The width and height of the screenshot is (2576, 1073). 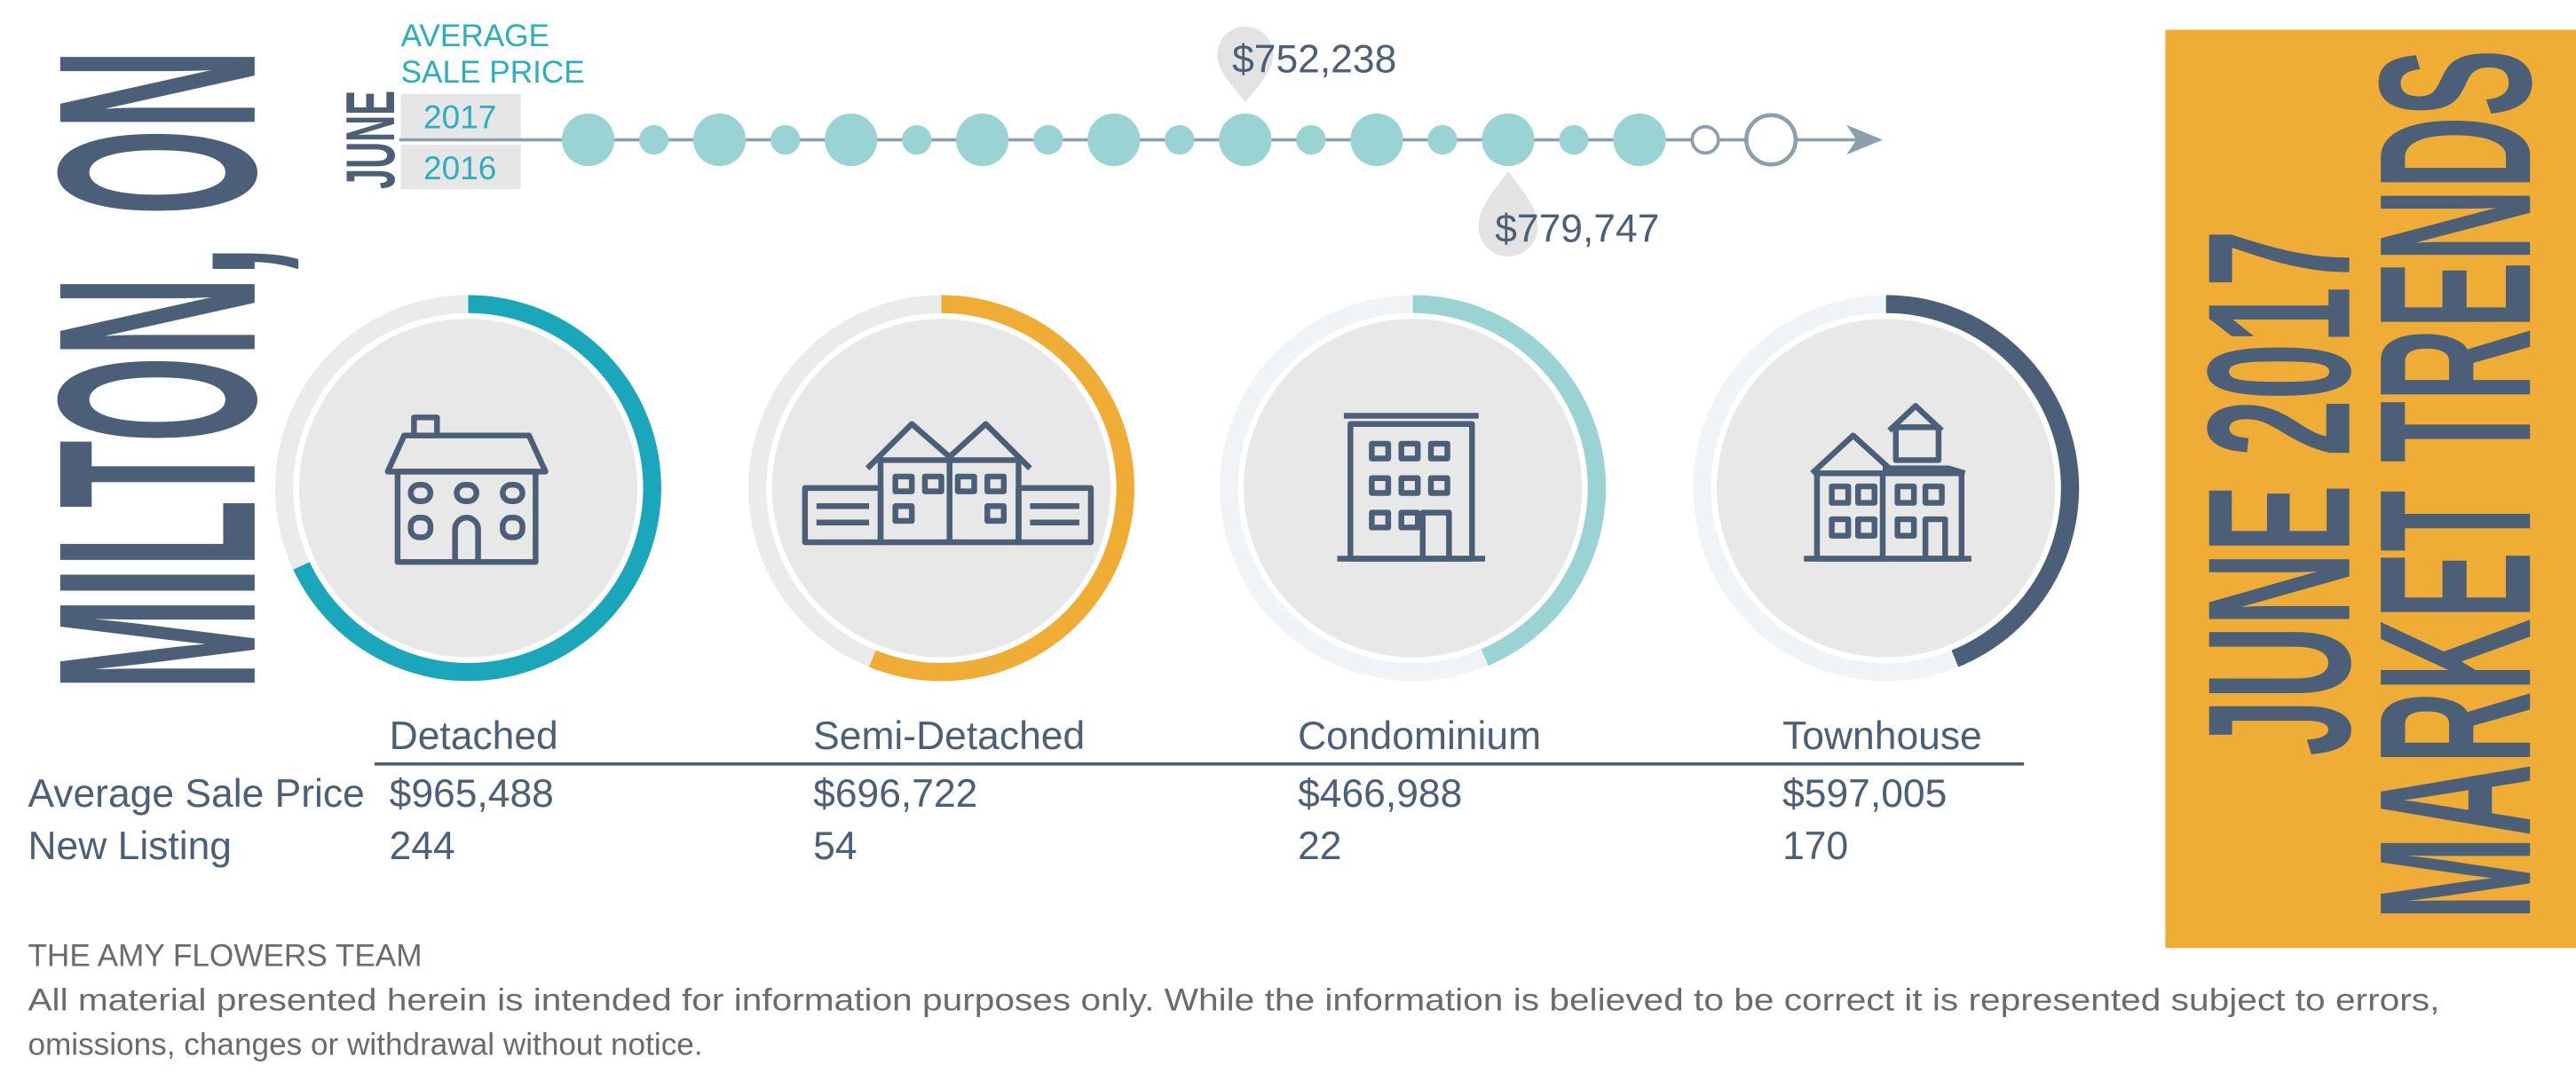 What do you see at coordinates (1314, 60) in the screenshot?
I see `pin-price: $752,238` at bounding box center [1314, 60].